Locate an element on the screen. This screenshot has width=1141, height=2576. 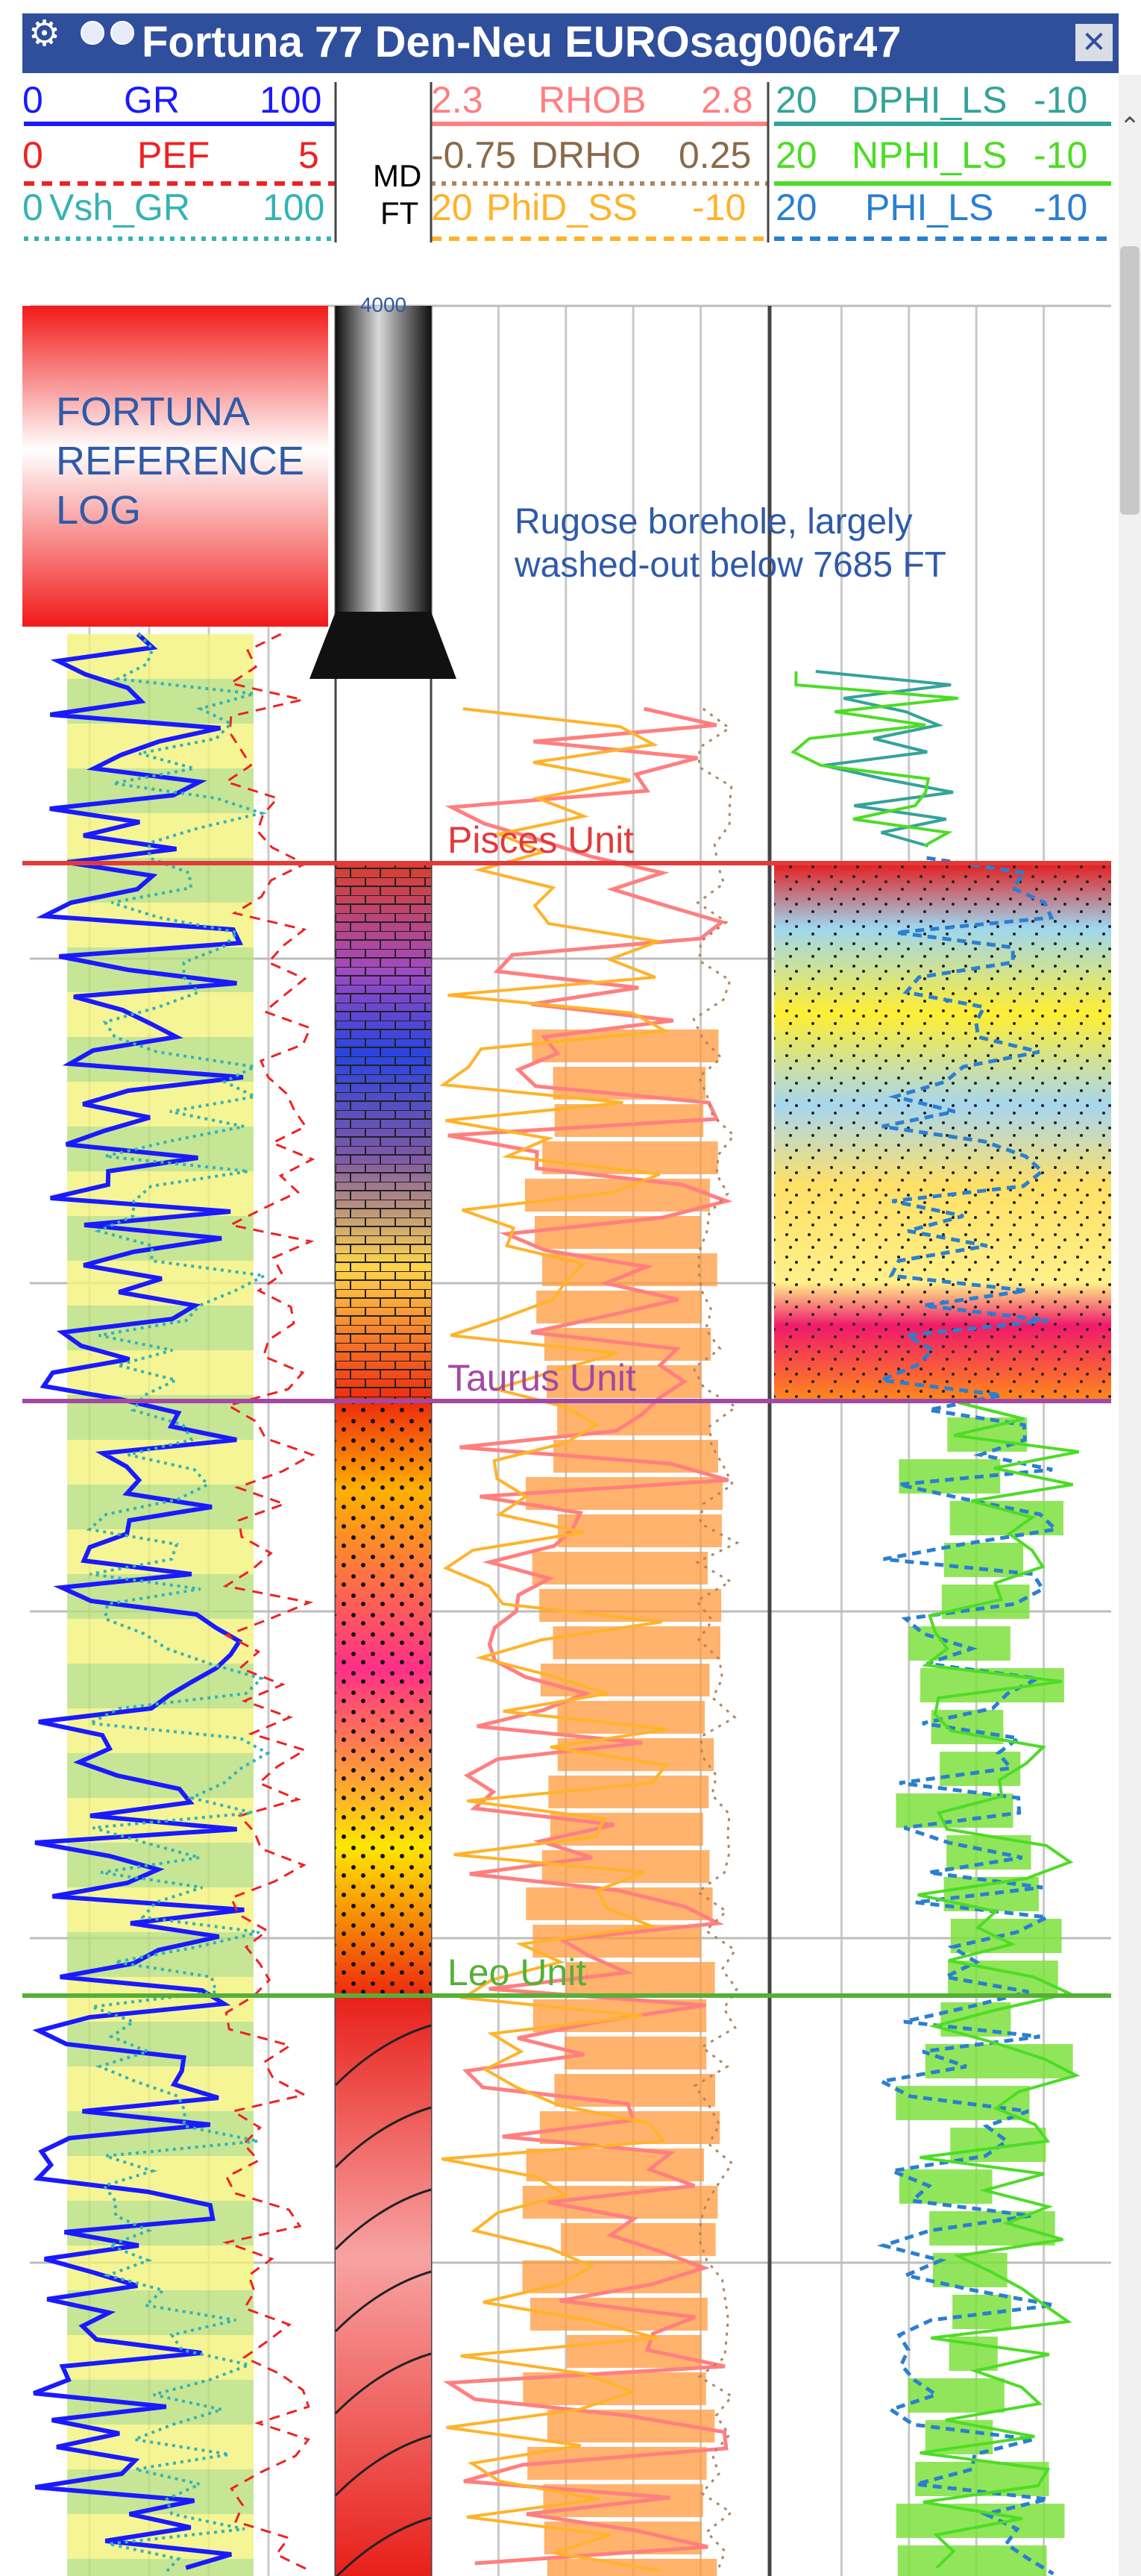
vsh-name: Vsh_GR is located at coordinates (119, 207).